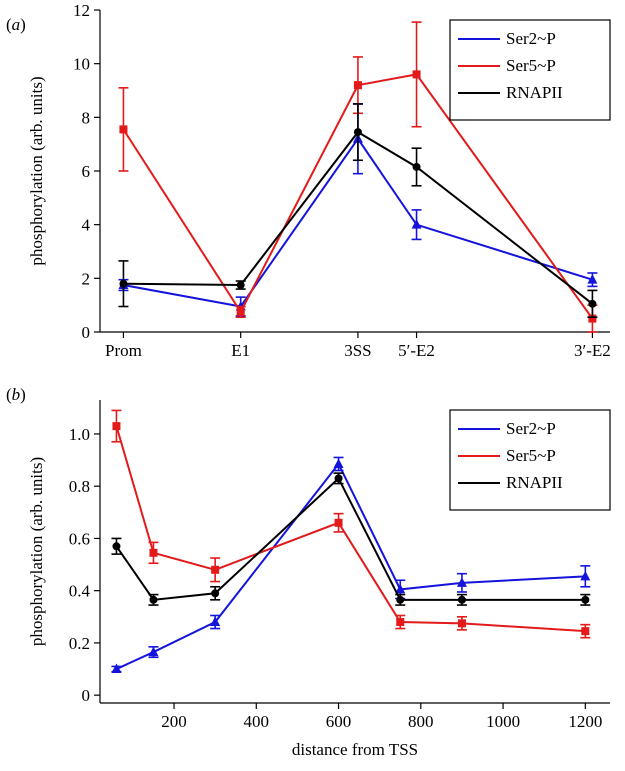 This screenshot has width=625, height=771. Describe the element at coordinates (585, 721) in the screenshot. I see `x-tick-label: 1200` at that location.